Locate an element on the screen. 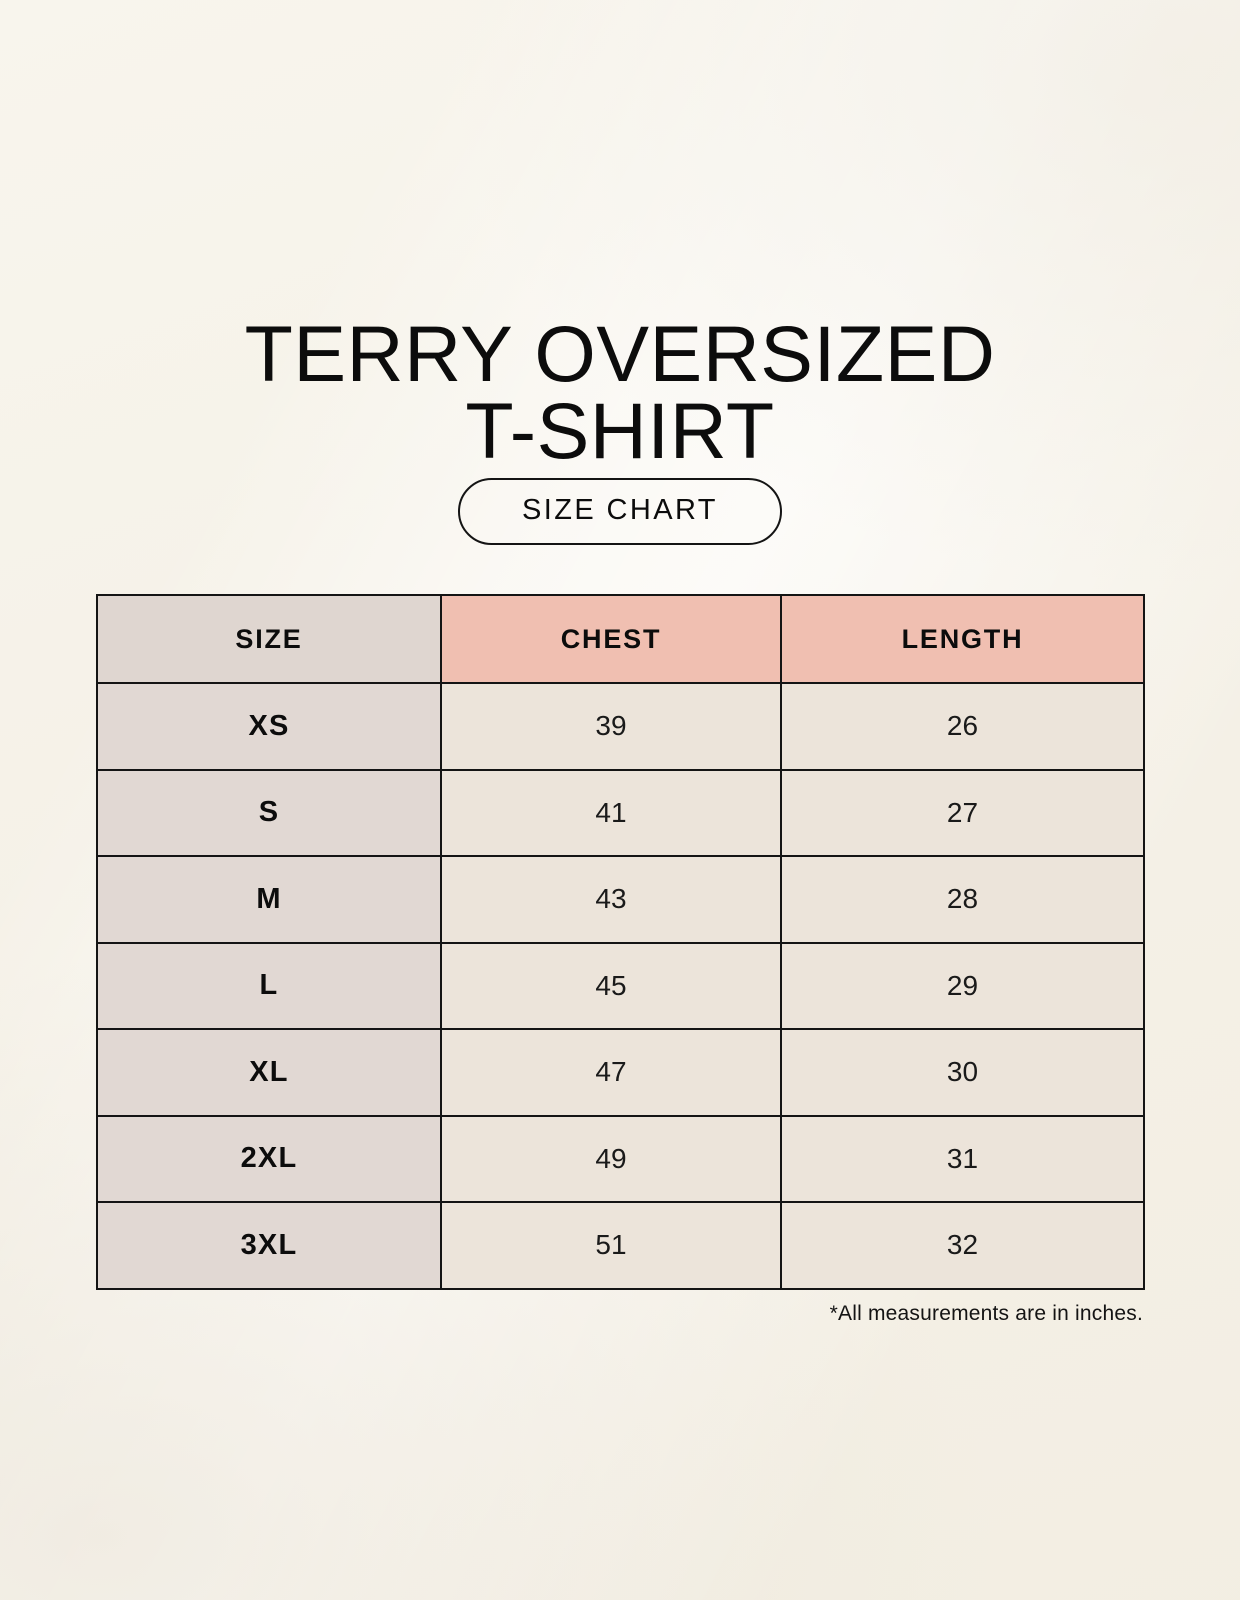 This screenshot has width=1240, height=1600. table-row: S 41 27 is located at coordinates (620, 812).